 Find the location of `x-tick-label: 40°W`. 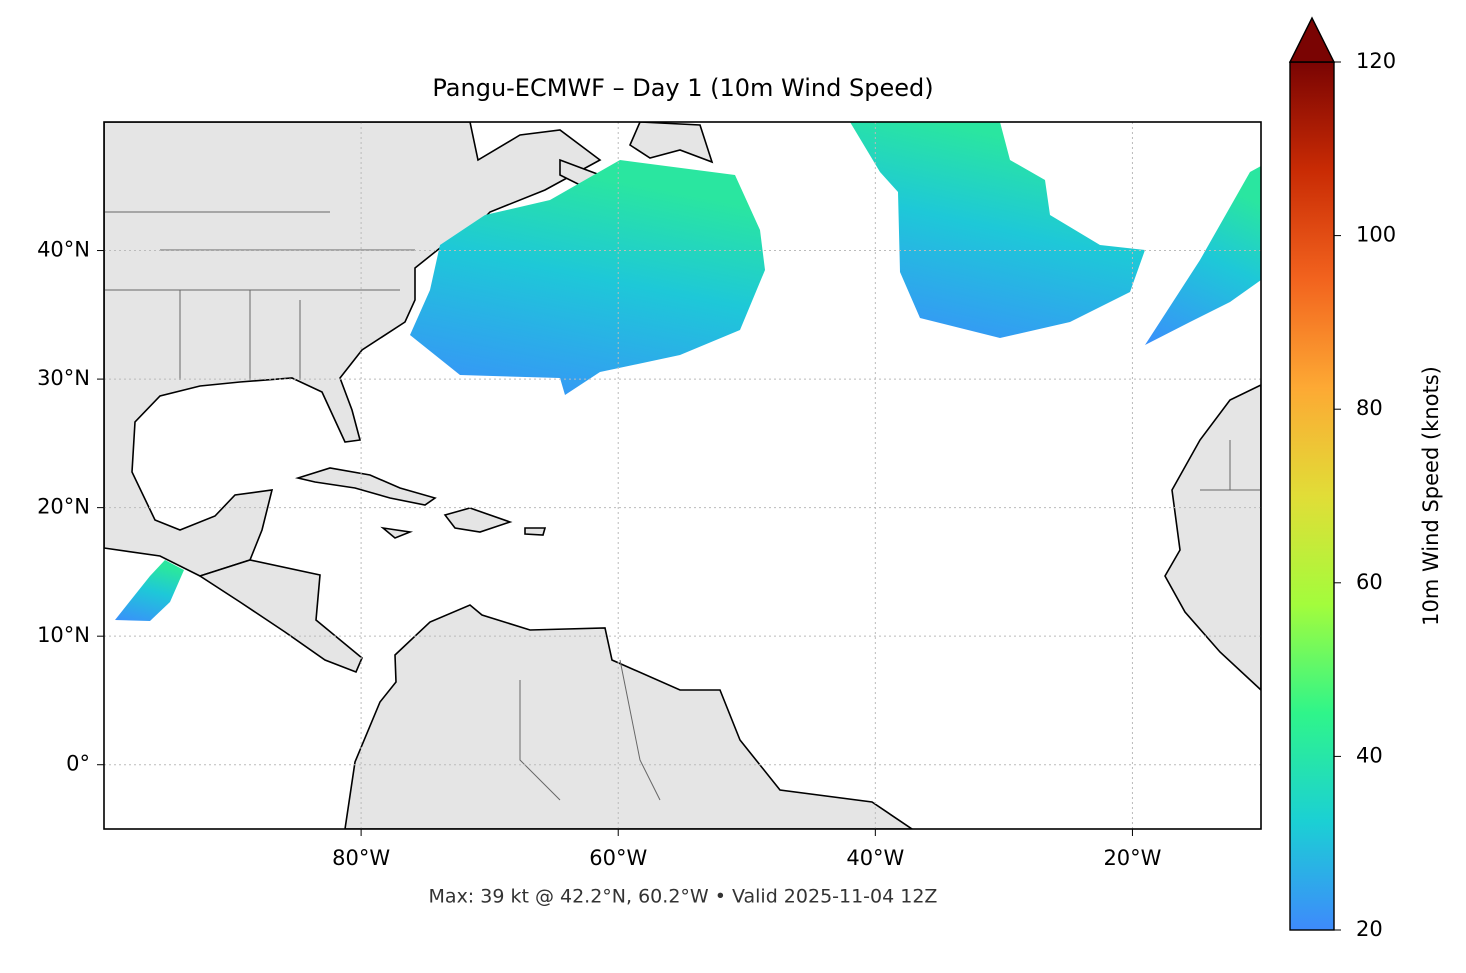

x-tick-label: 40°W is located at coordinates (875, 858).